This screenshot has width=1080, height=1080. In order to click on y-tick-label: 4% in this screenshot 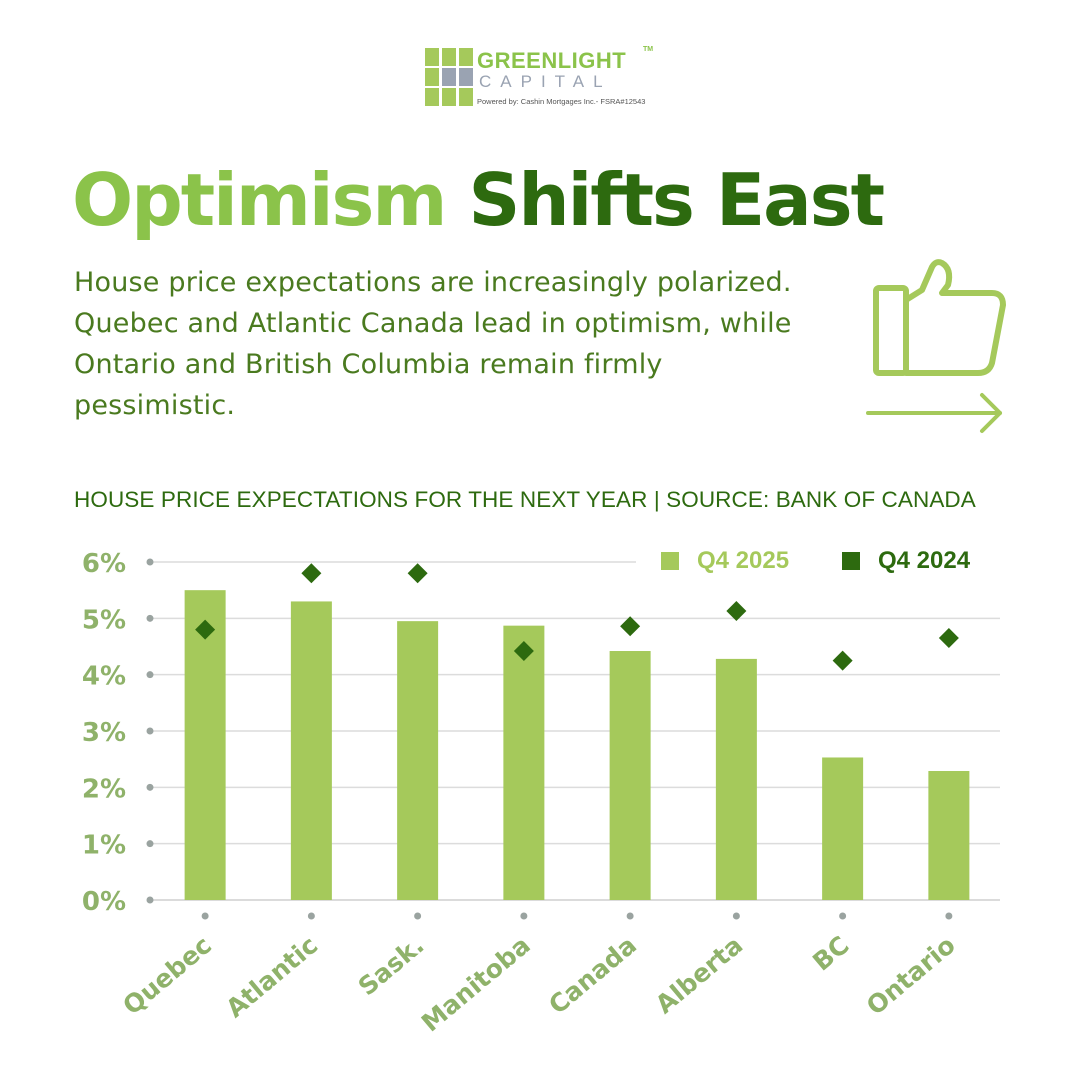, I will do `click(104, 677)`.